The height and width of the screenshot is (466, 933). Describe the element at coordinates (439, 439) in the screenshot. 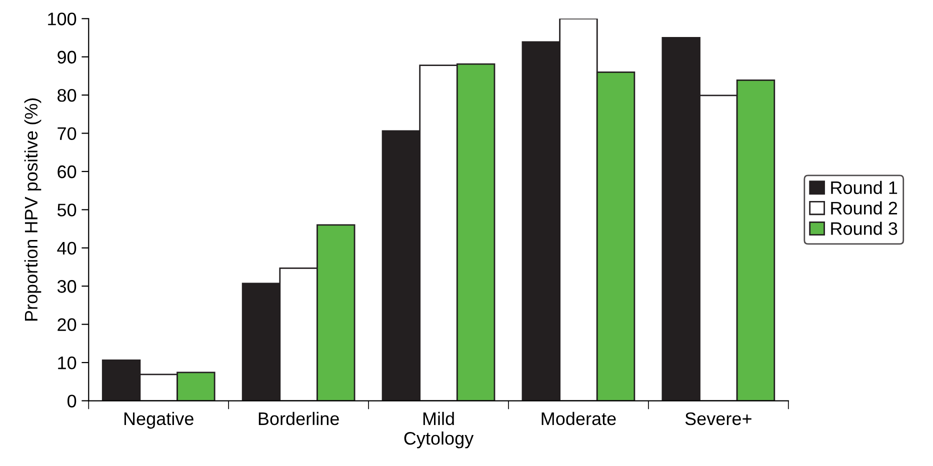

I see `x-axis-title: Cytology` at that location.